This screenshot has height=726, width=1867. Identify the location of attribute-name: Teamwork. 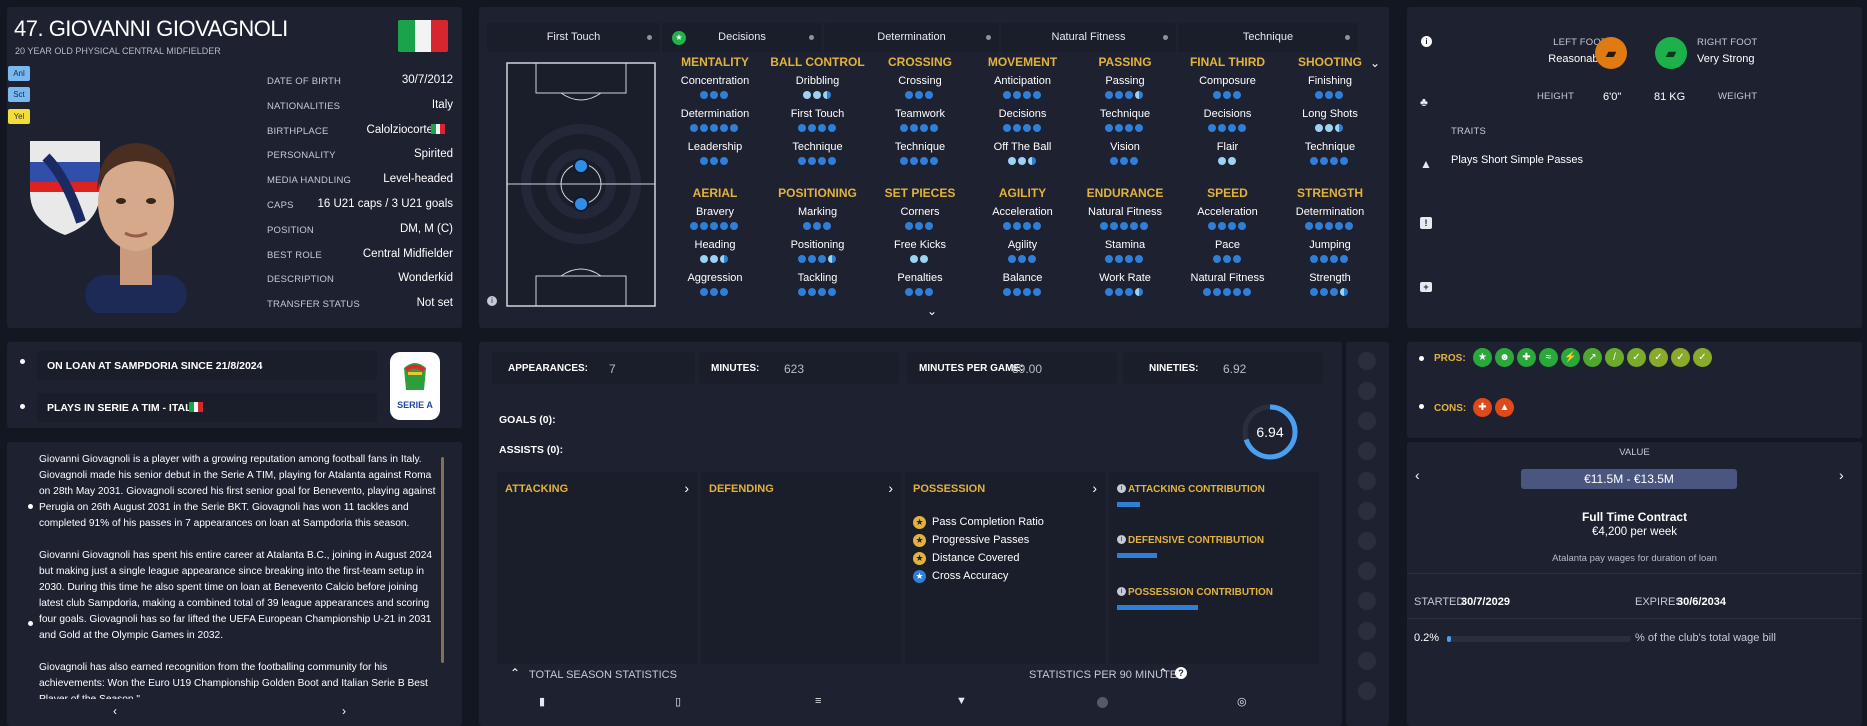
(920, 114).